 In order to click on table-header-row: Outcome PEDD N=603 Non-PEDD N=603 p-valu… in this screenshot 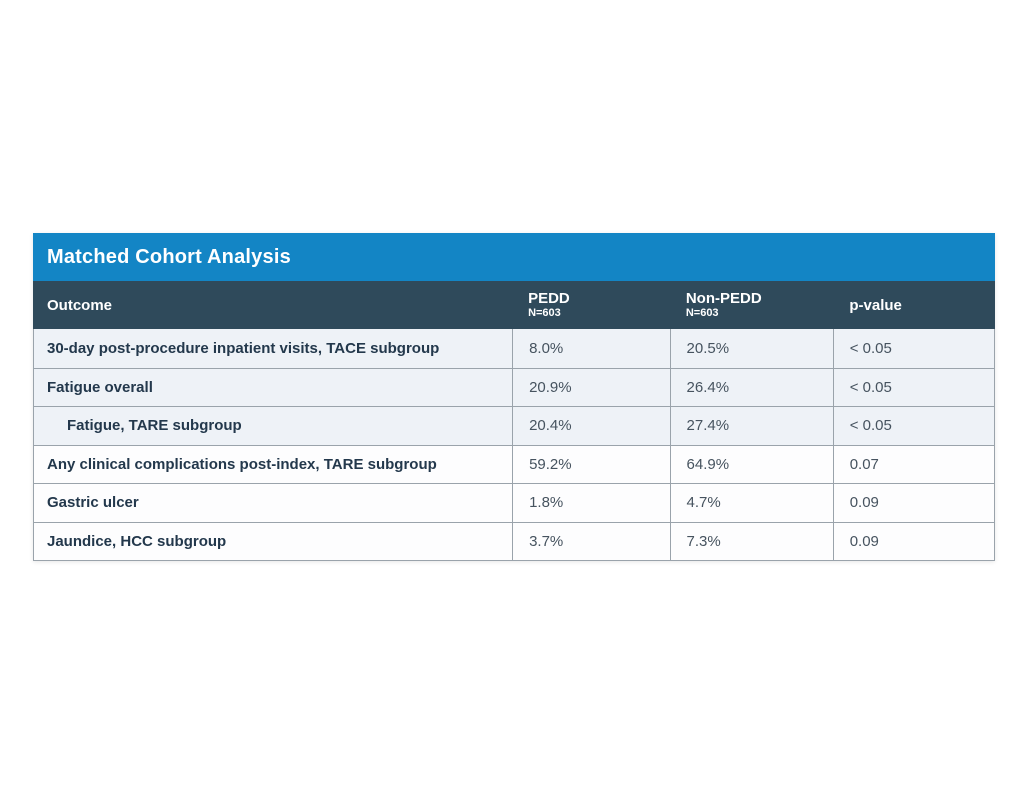, I will do `click(514, 305)`.